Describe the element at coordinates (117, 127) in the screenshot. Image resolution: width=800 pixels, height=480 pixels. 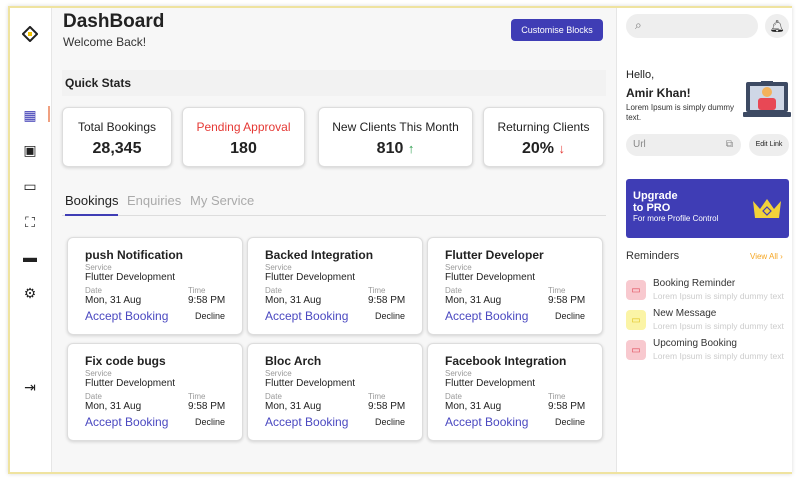
I see `stat-label: Total Bookings` at that location.